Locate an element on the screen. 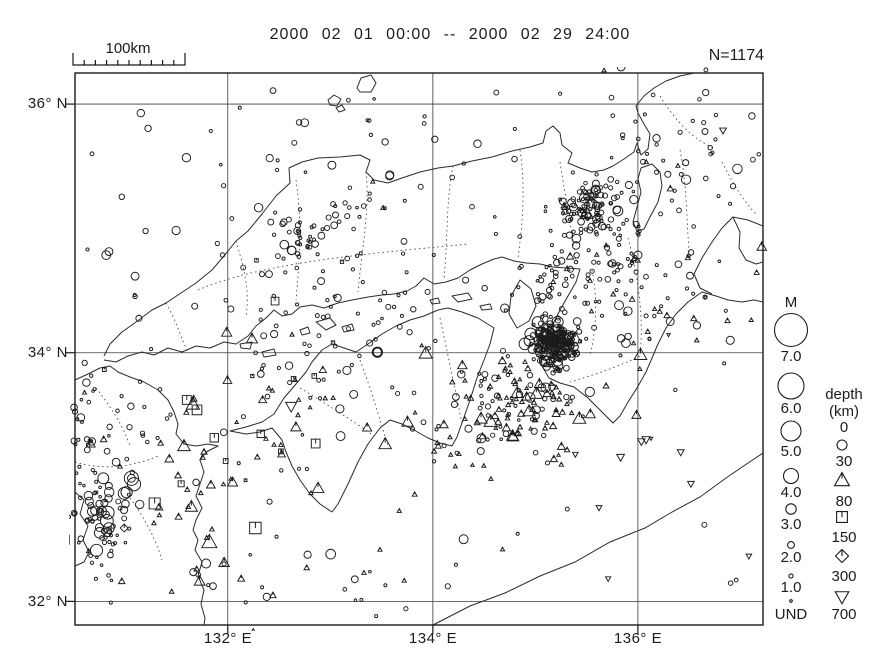  coastline-kyushu-west-edge is located at coordinates (82, 529).